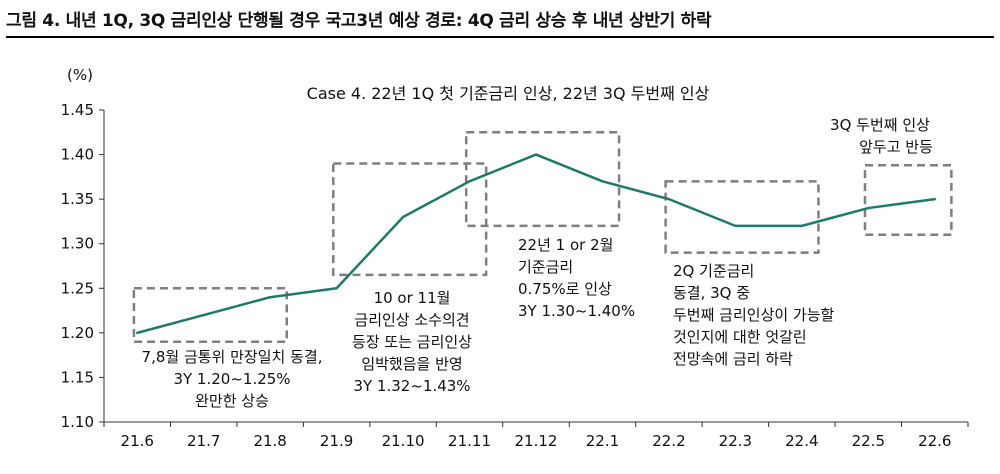 Image resolution: width=1000 pixels, height=474 pixels. What do you see at coordinates (77, 333) in the screenshot?
I see `y-tick-label: 1.20` at bounding box center [77, 333].